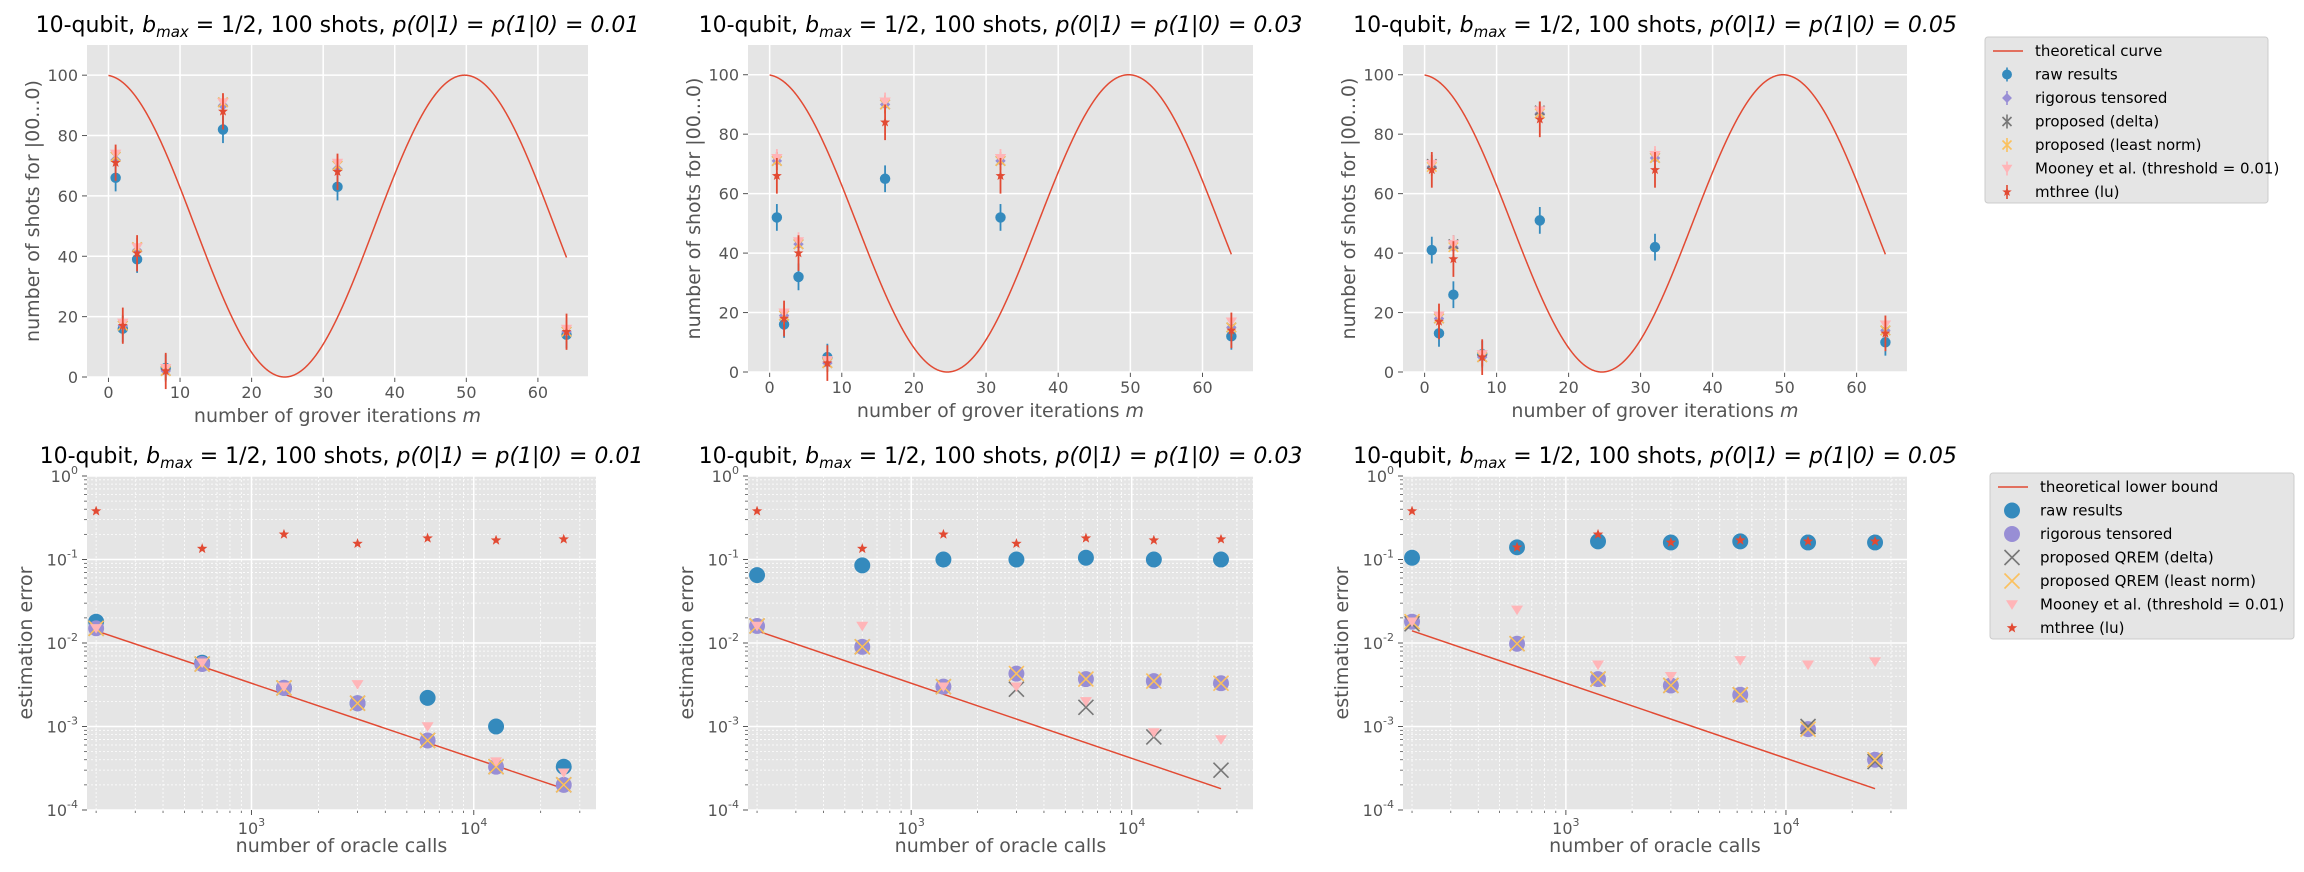 This screenshot has width=2304, height=872. What do you see at coordinates (2129, 487) in the screenshot?
I see `legend-label: theoretical lower bound` at bounding box center [2129, 487].